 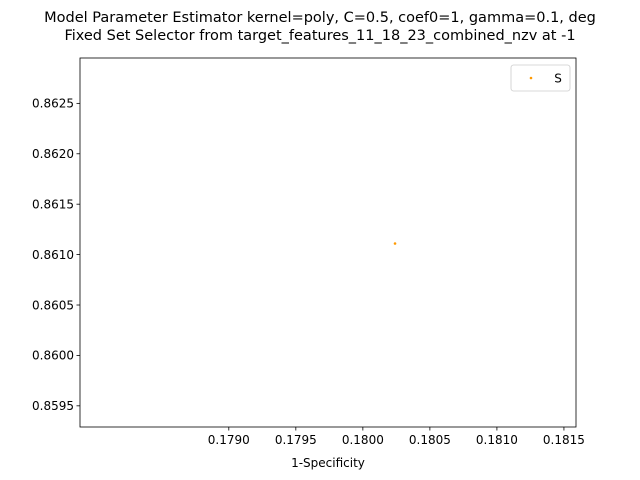 I want to click on data-point, so click(x=395, y=243).